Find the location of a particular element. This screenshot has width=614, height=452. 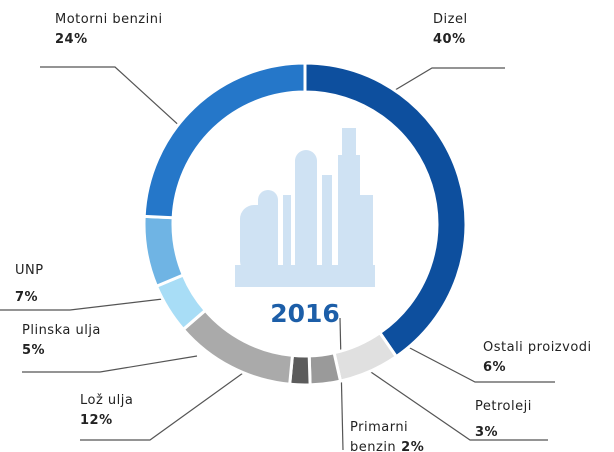

label-name: Motorni benzini is located at coordinates (109, 19).